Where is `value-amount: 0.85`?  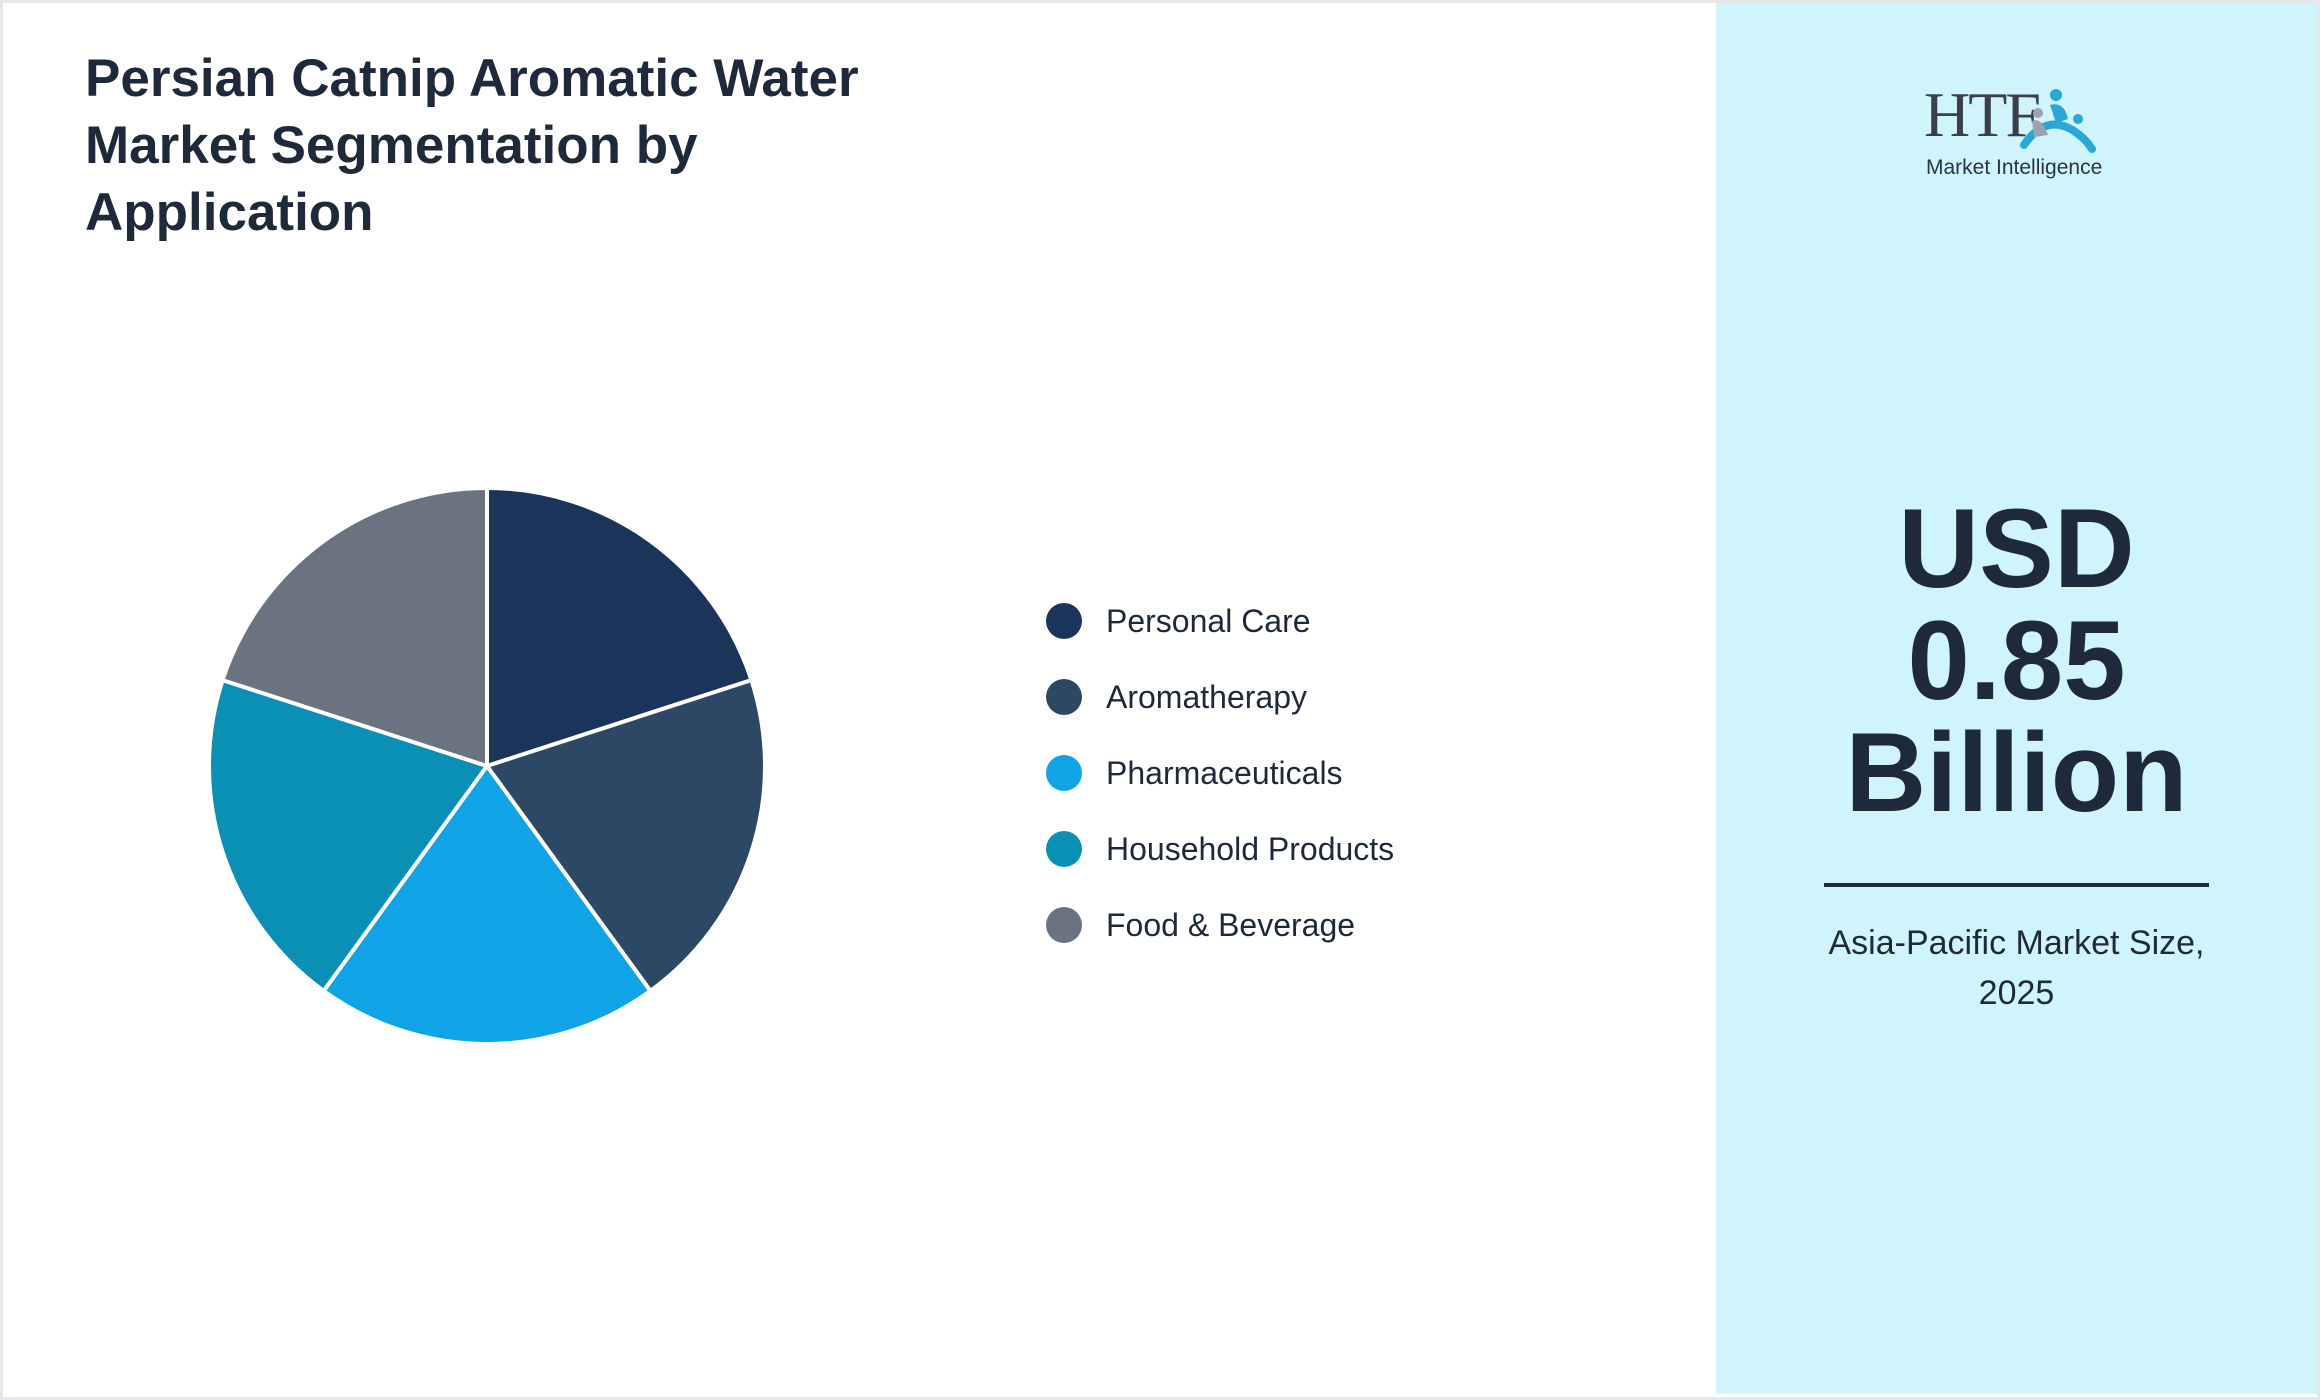
value-amount: 0.85 is located at coordinates (2016, 660).